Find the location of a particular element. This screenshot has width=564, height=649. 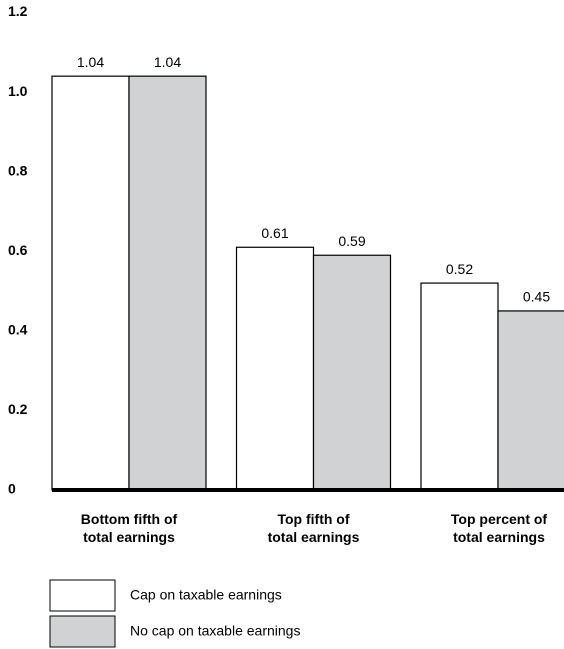

x-tick-label: Top fifth of total earnings is located at coordinates (314, 528).